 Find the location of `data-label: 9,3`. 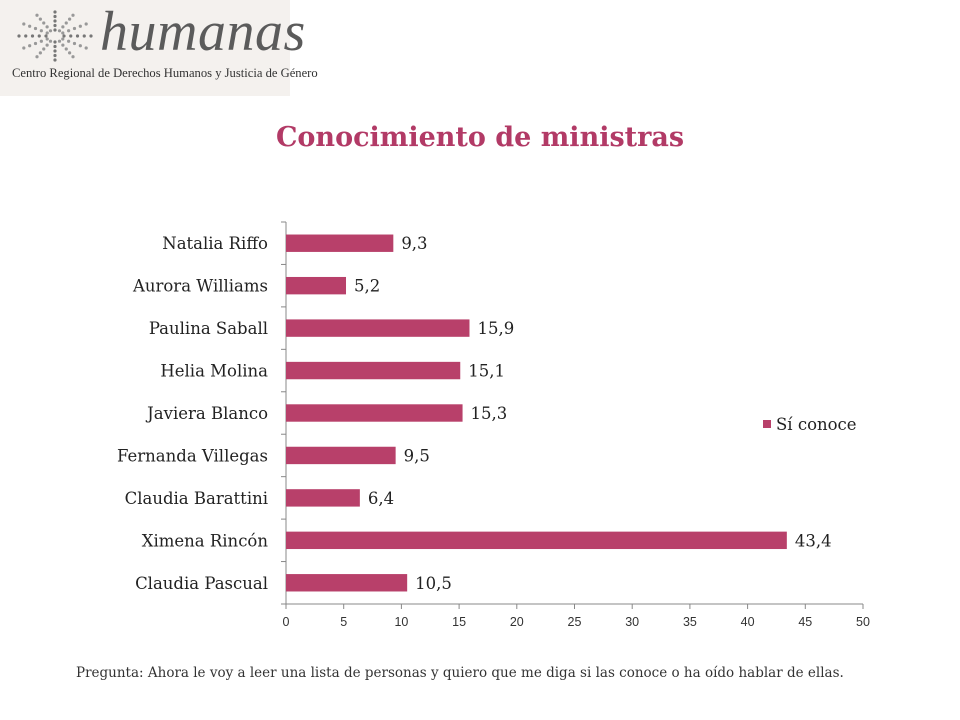

data-label: 9,3 is located at coordinates (414, 243).